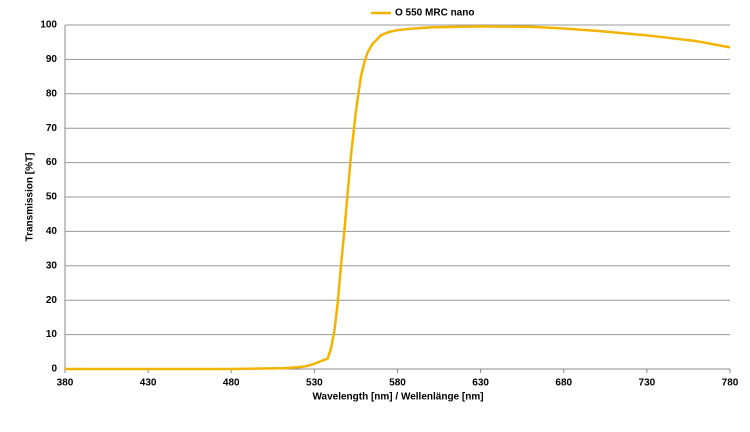 The width and height of the screenshot is (750, 432). Describe the element at coordinates (30, 197) in the screenshot. I see `y-axis-label: Transmission [%T]` at that location.